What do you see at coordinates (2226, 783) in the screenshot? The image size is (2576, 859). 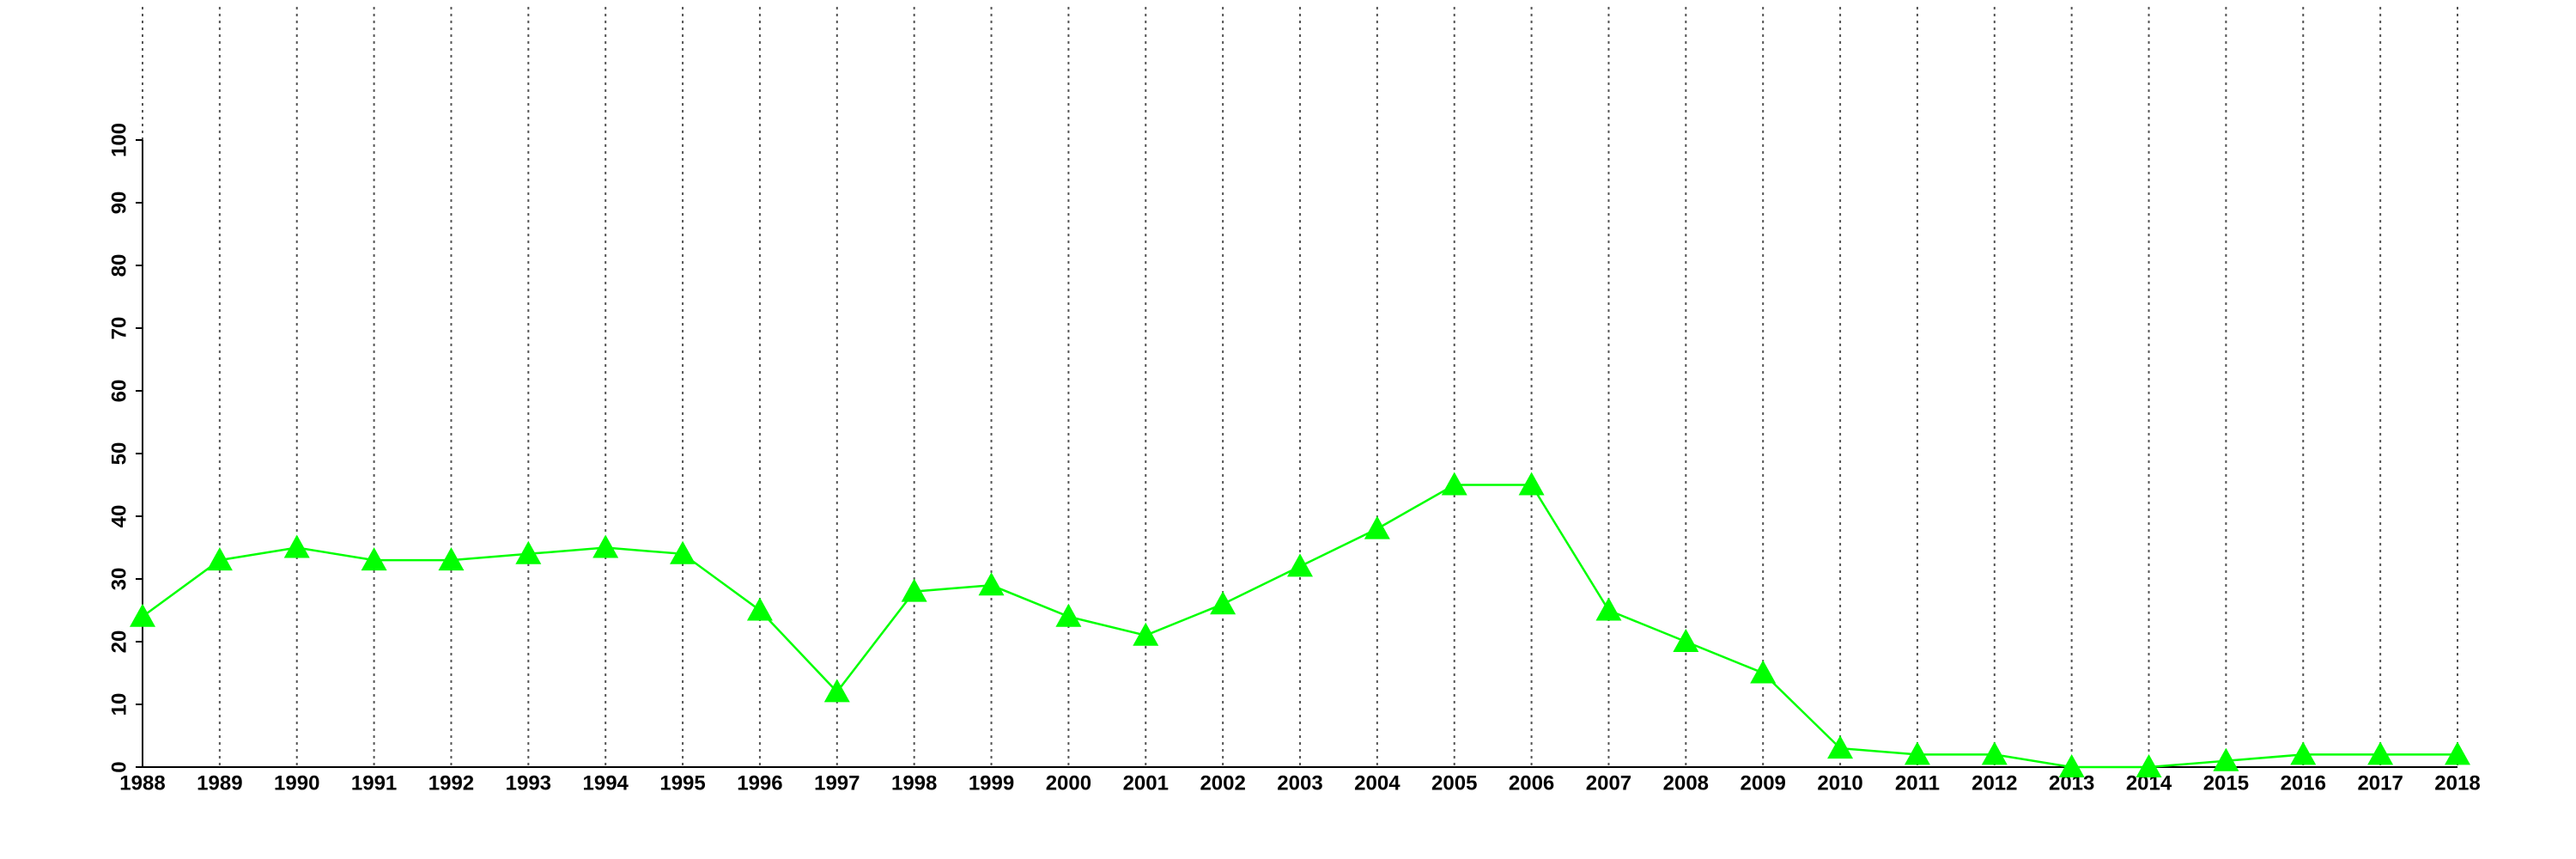 I see `x-tick-label: 2015` at bounding box center [2226, 783].